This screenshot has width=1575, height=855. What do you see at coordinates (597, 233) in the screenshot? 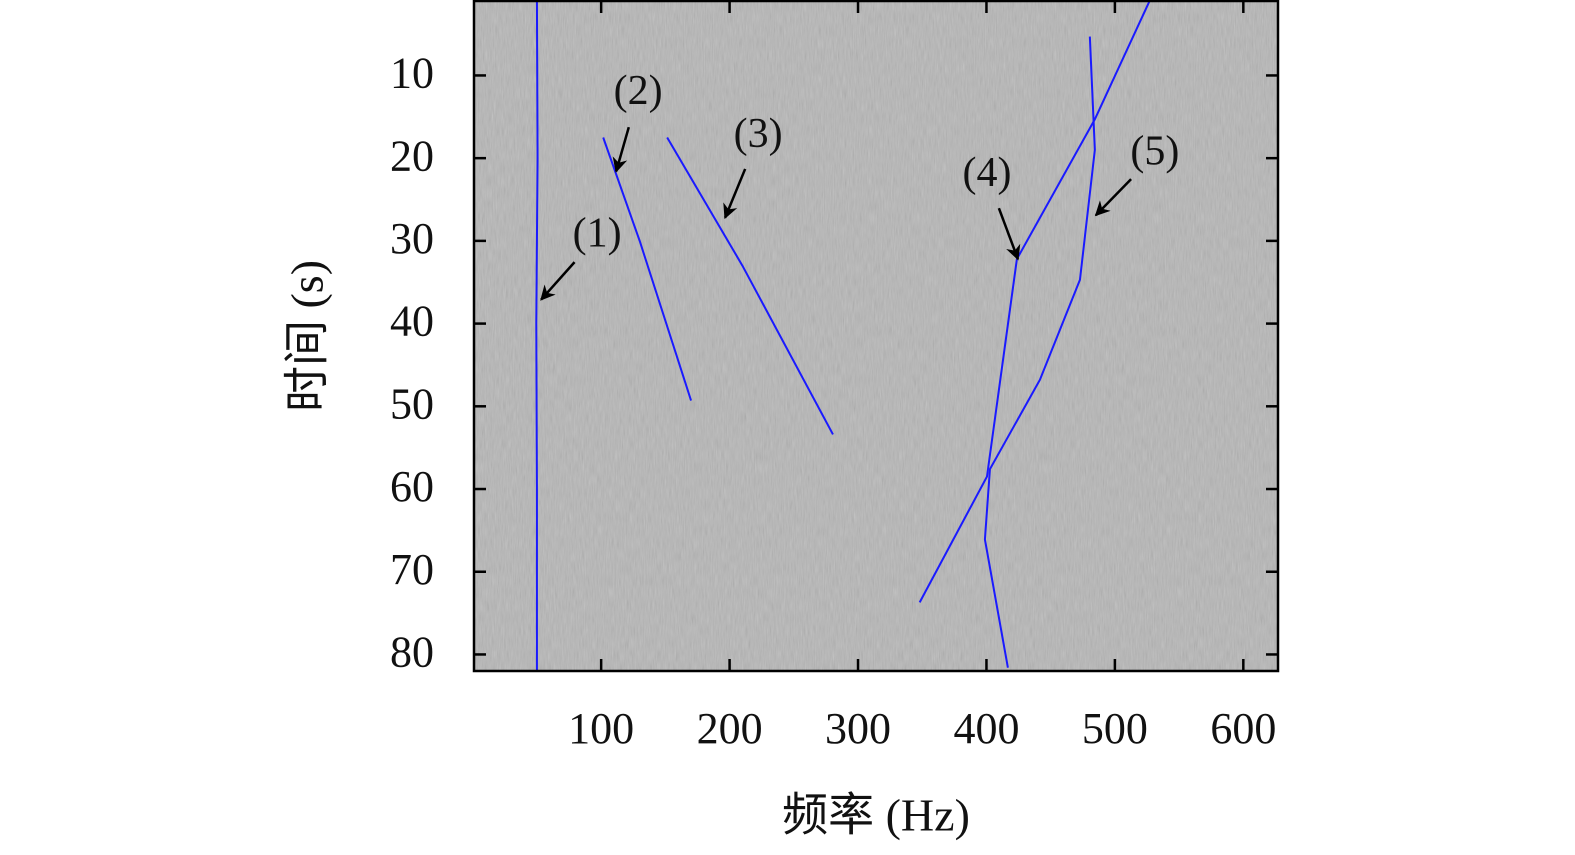
I see `annotation-label: (1)` at bounding box center [597, 233].